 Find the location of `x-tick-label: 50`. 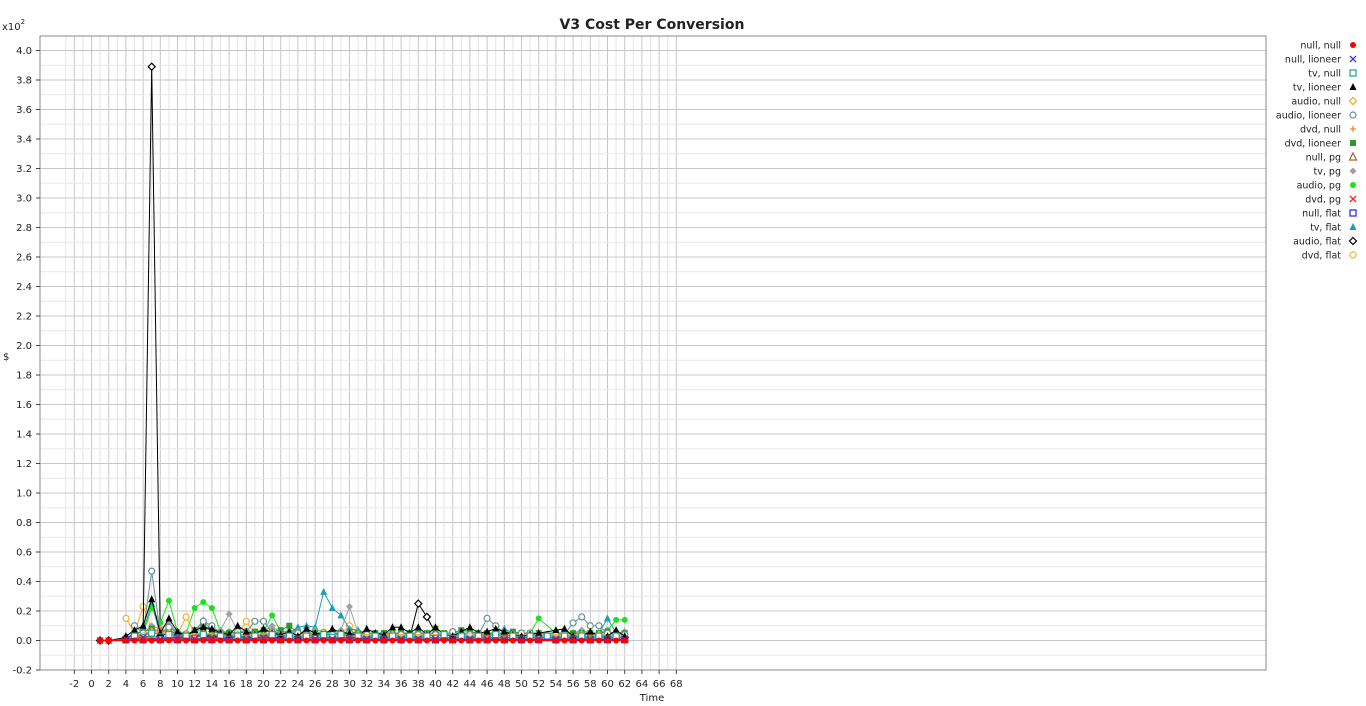

x-tick-label: 50 is located at coordinates (521, 684).